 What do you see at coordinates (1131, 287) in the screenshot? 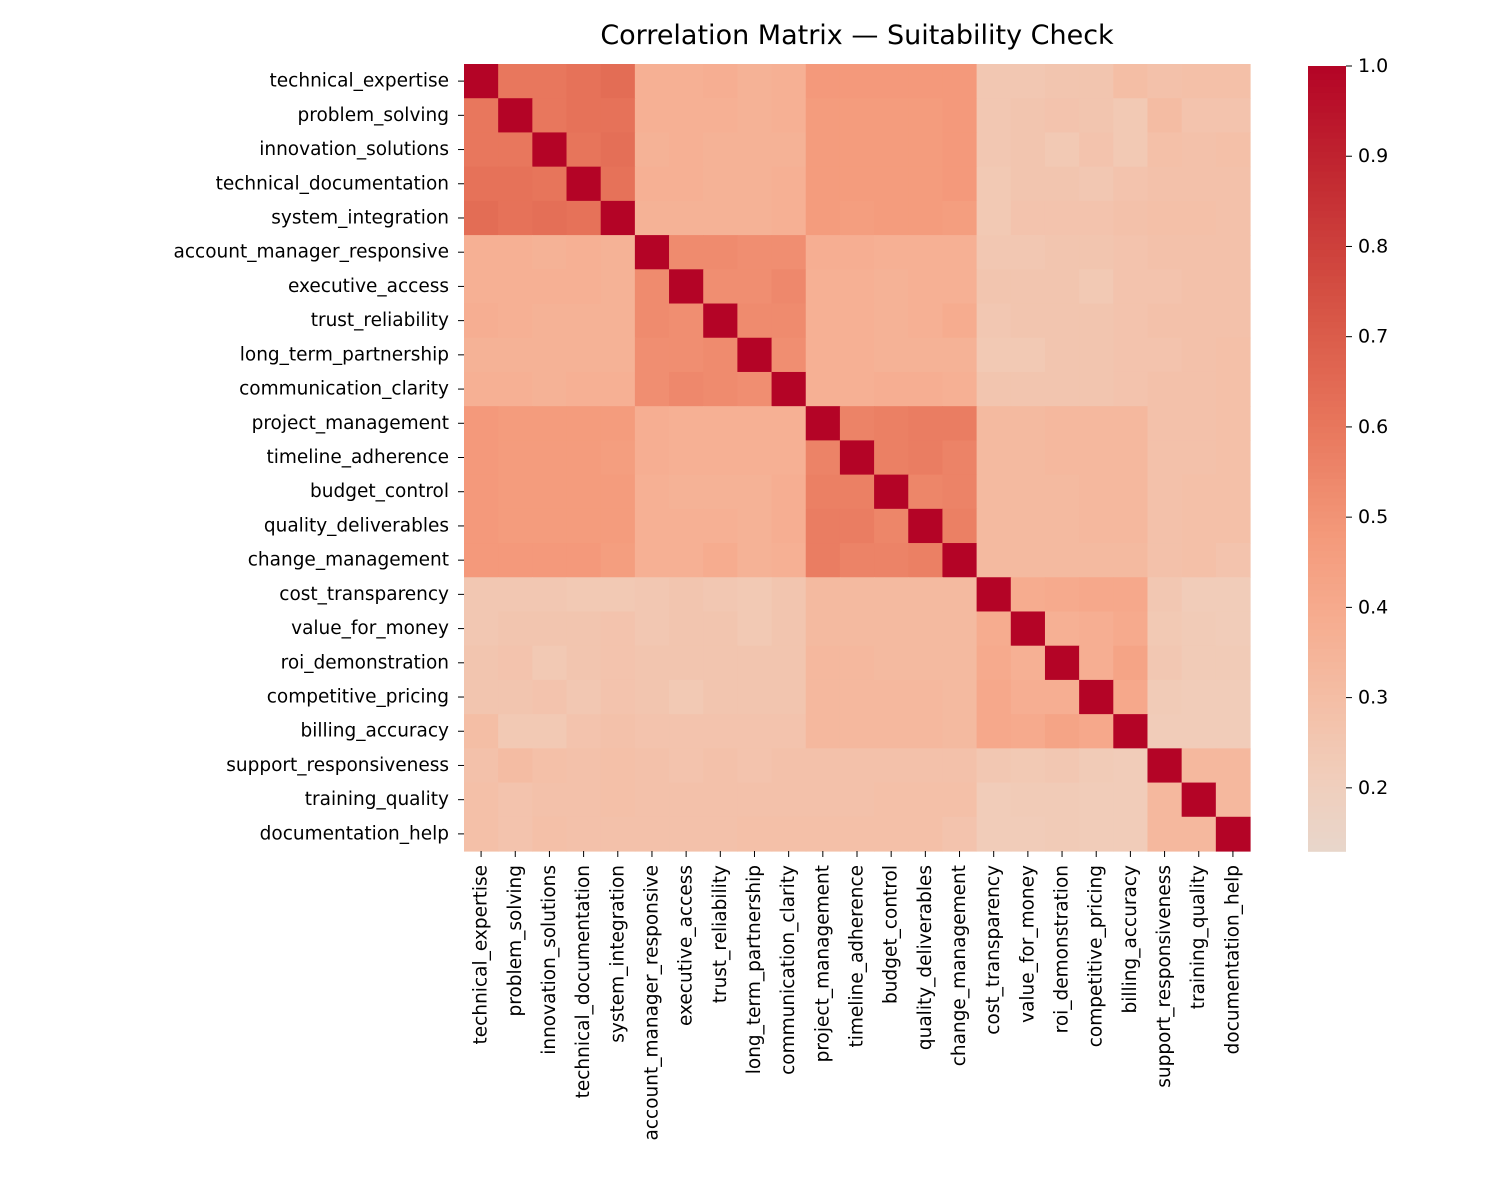
I see `heatmap-cell-executive_access-billing_accuracy` at bounding box center [1131, 287].